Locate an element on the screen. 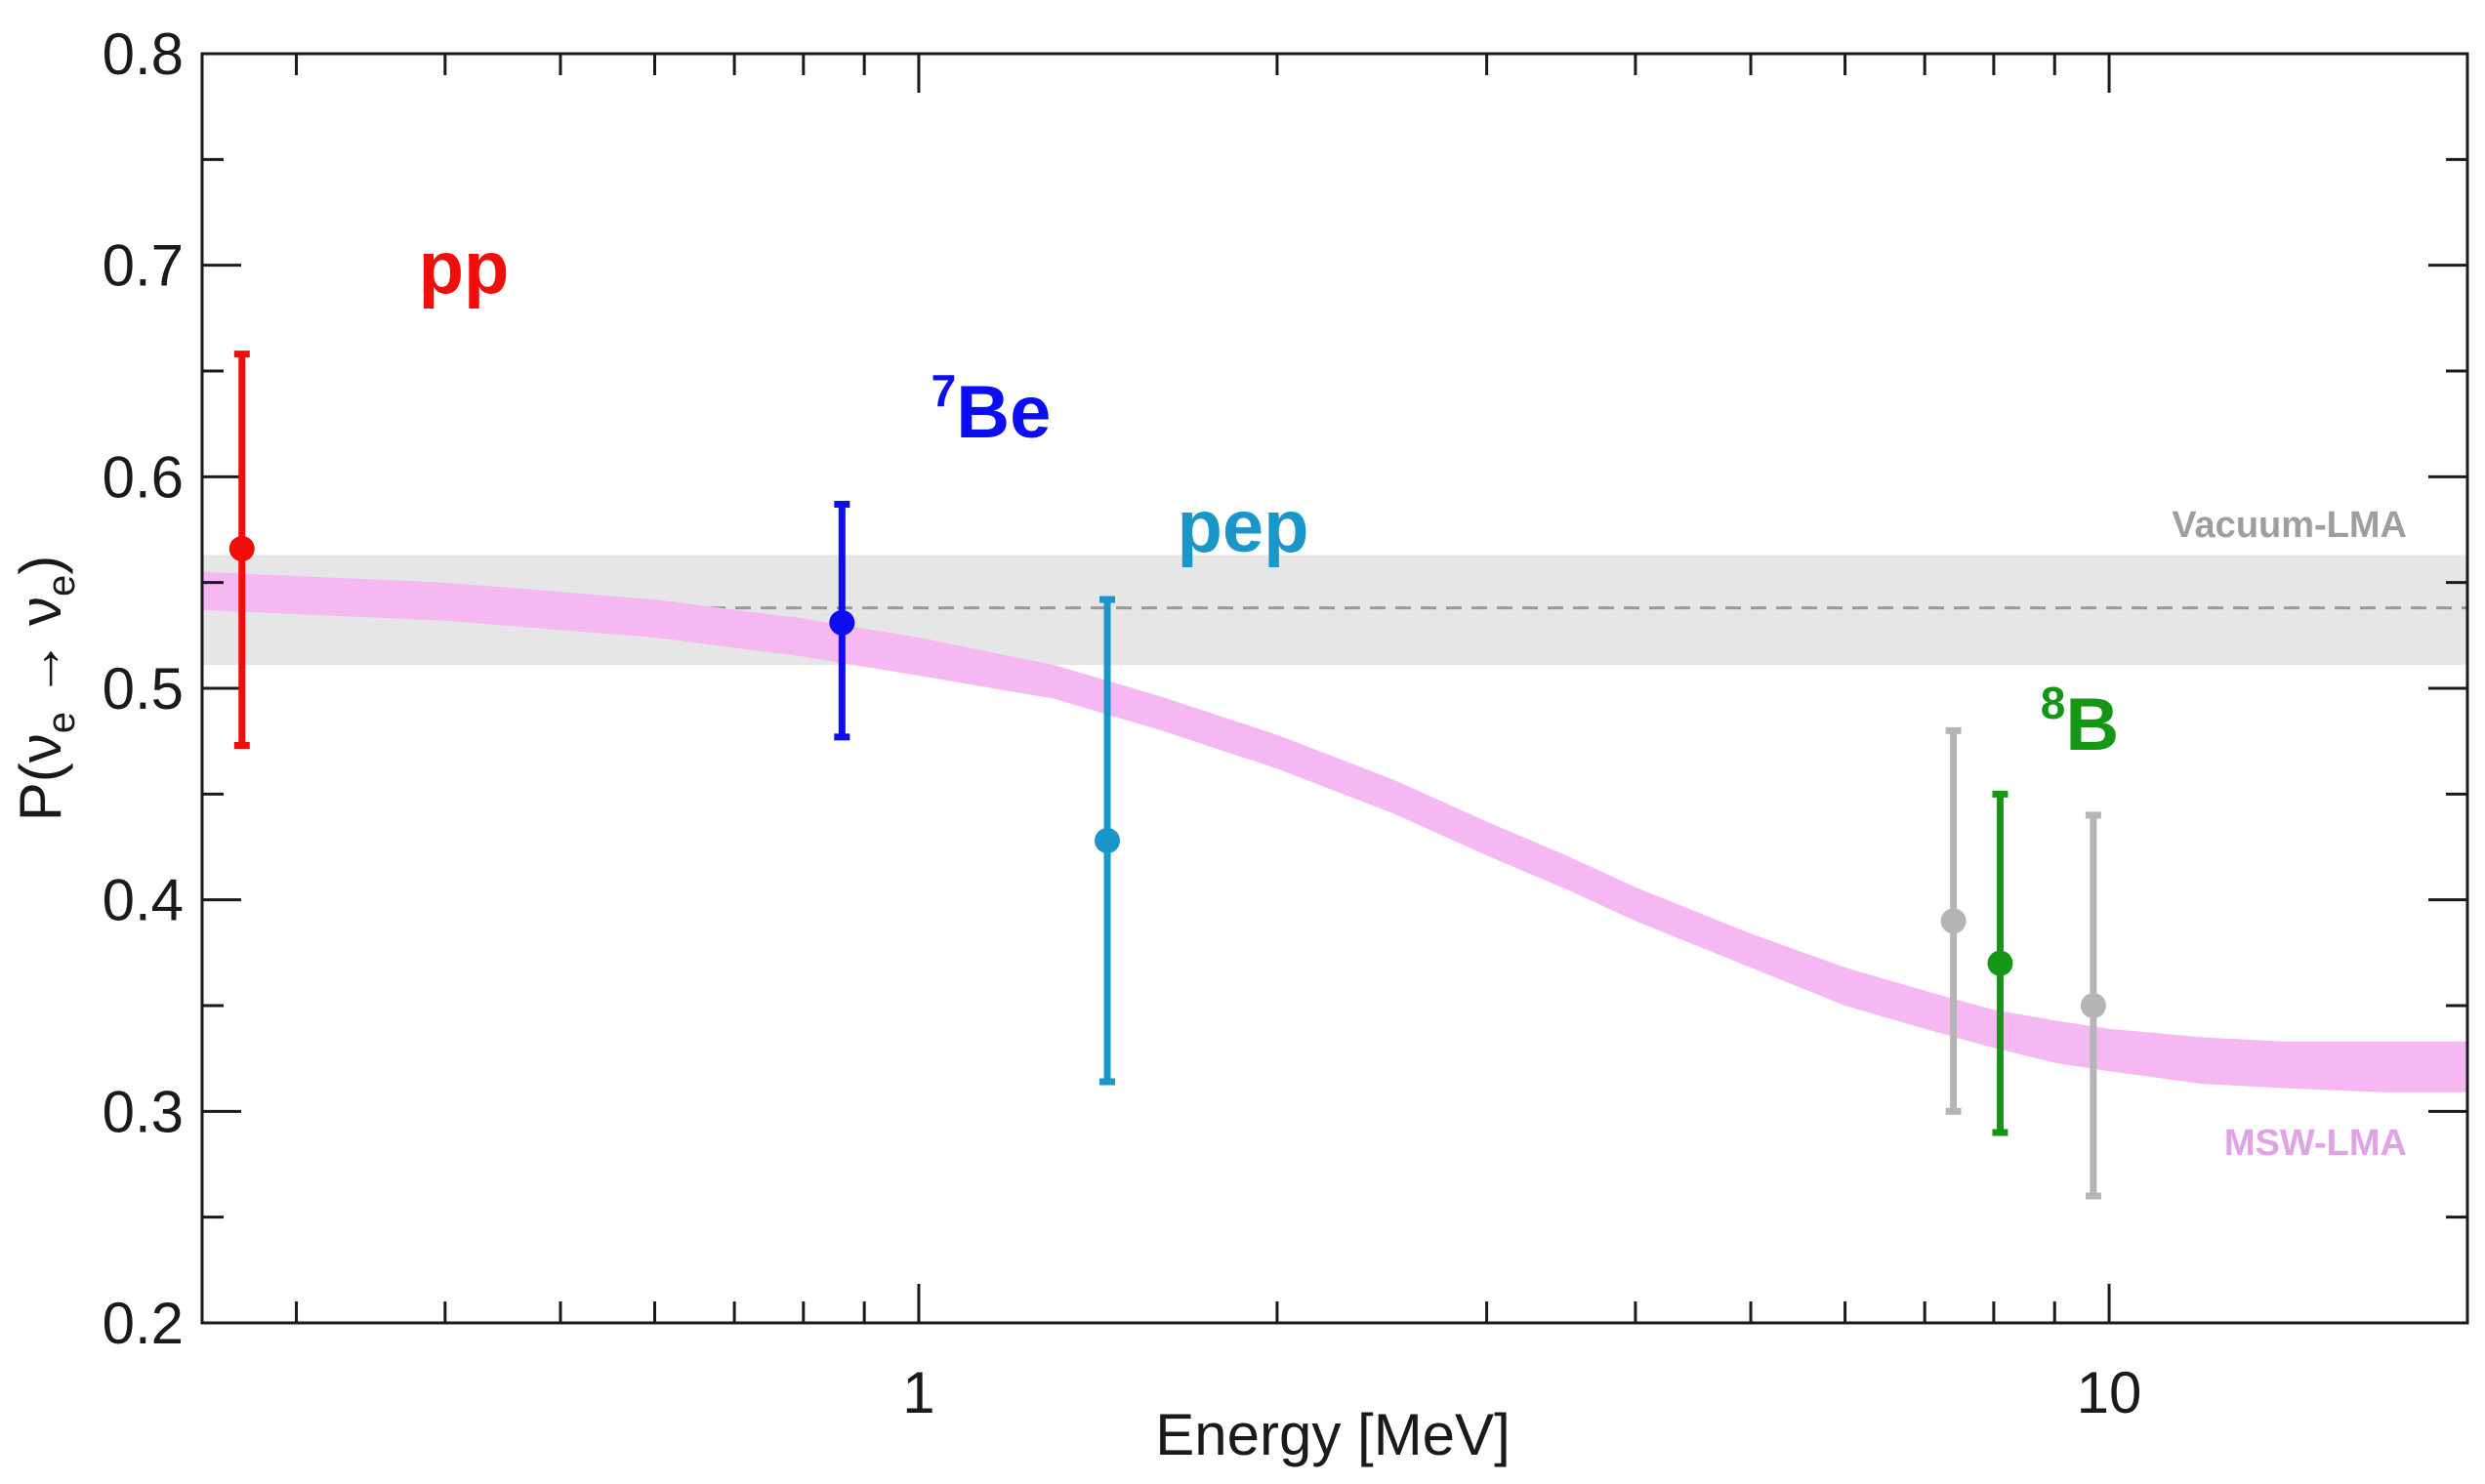  label-pp: pp is located at coordinates (464, 268).